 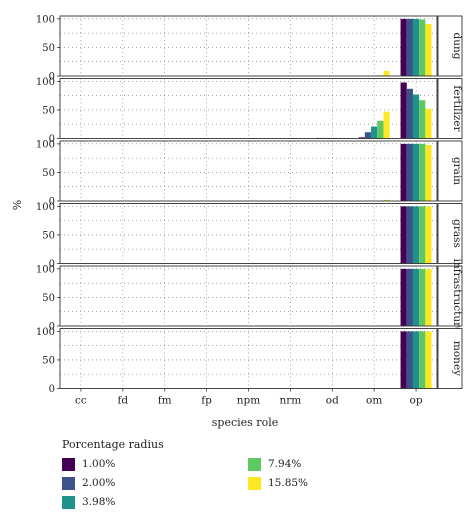 What do you see at coordinates (374, 401) in the screenshot?
I see `x-tick-label-om: om` at bounding box center [374, 401].